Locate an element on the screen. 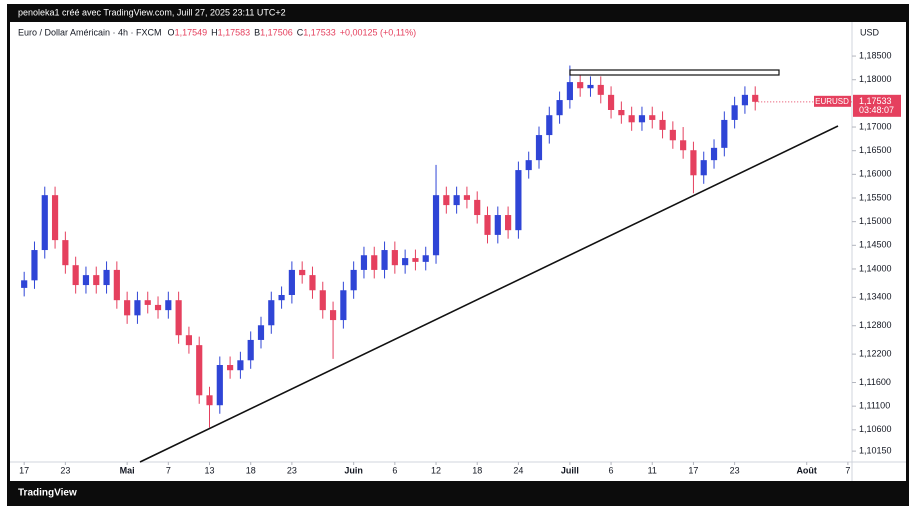  countdown-tag: 03:48:07 is located at coordinates (876, 110).